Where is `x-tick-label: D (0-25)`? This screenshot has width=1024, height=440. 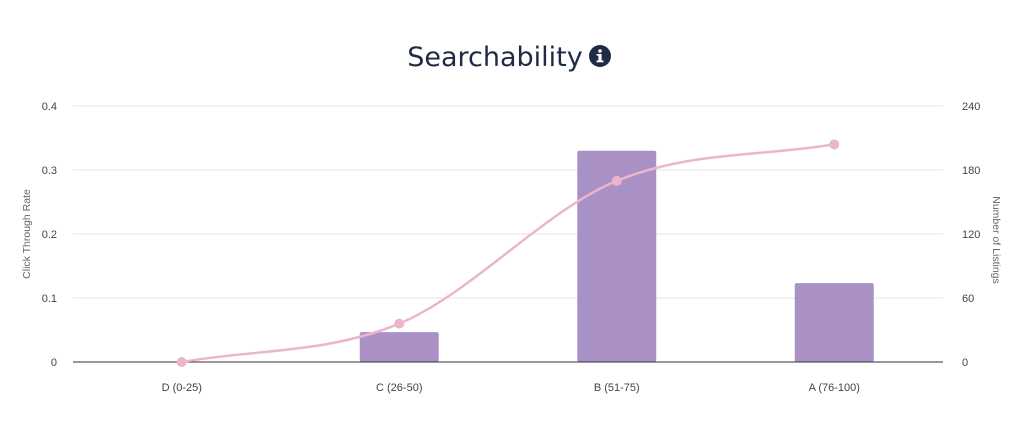
x-tick-label: D (0-25) is located at coordinates (182, 388).